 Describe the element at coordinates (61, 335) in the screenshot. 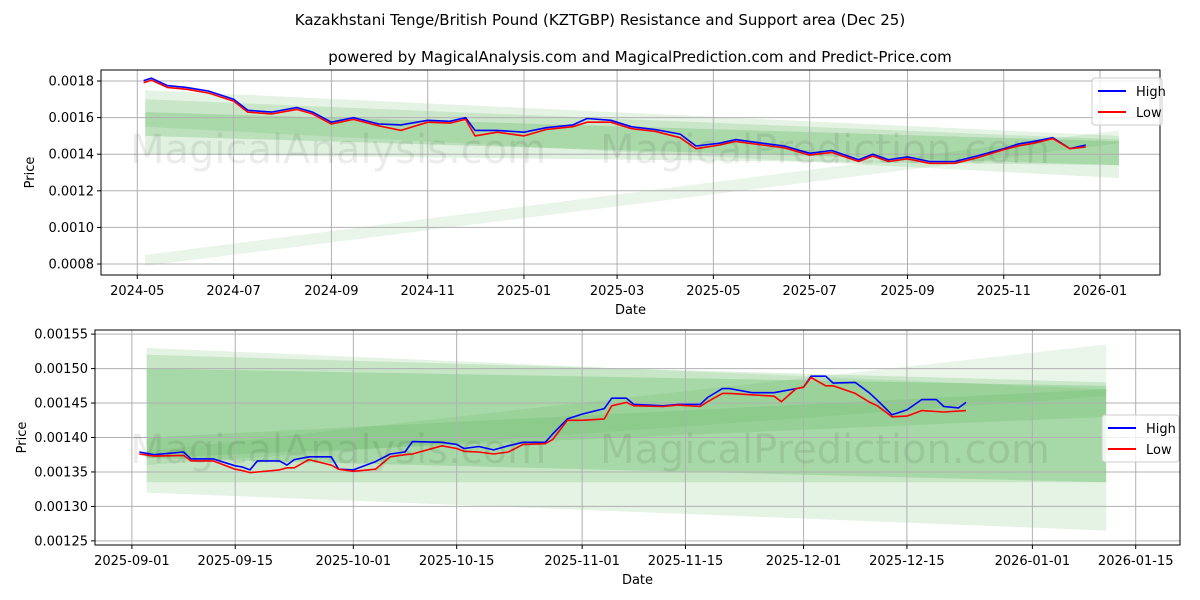

I see `y-tick-label: 0.00155` at that location.